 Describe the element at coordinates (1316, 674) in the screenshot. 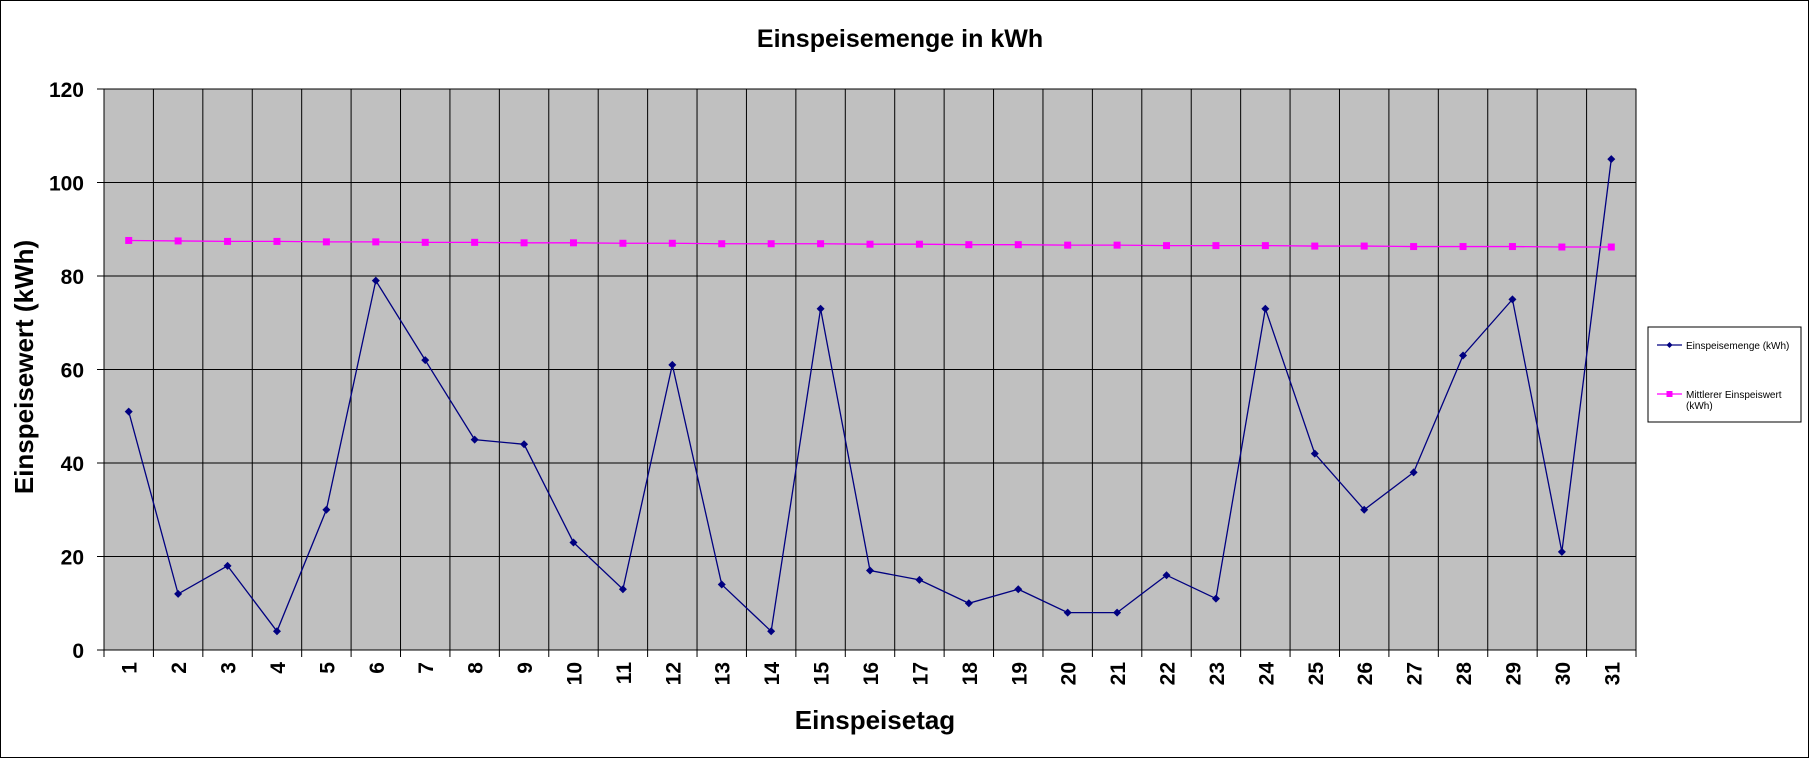

I see `x-tick-label: 25` at that location.